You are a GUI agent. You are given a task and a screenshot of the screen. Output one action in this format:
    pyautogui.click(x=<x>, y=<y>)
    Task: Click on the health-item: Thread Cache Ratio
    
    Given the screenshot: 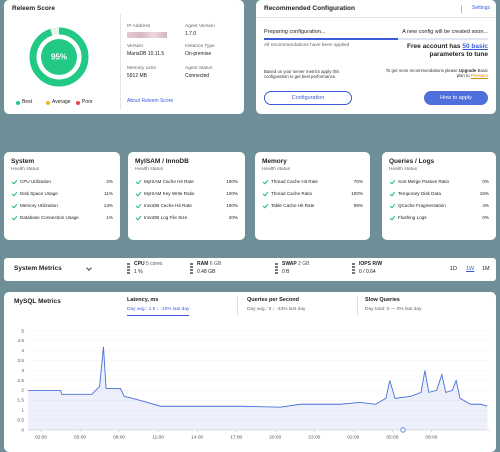 What is the action you would take?
    pyautogui.click(x=292, y=193)
    